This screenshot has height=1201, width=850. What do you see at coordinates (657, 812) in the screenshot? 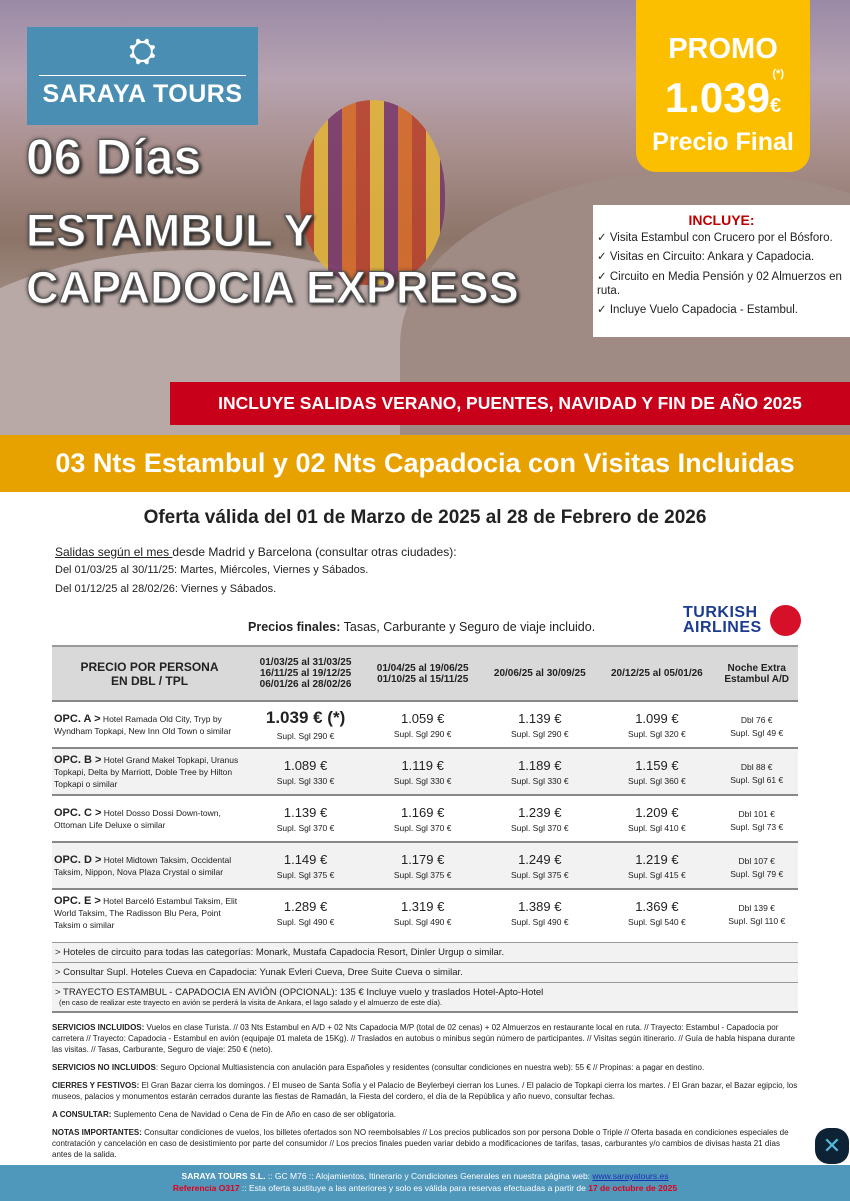
I see `price: 1.209 €` at bounding box center [657, 812].